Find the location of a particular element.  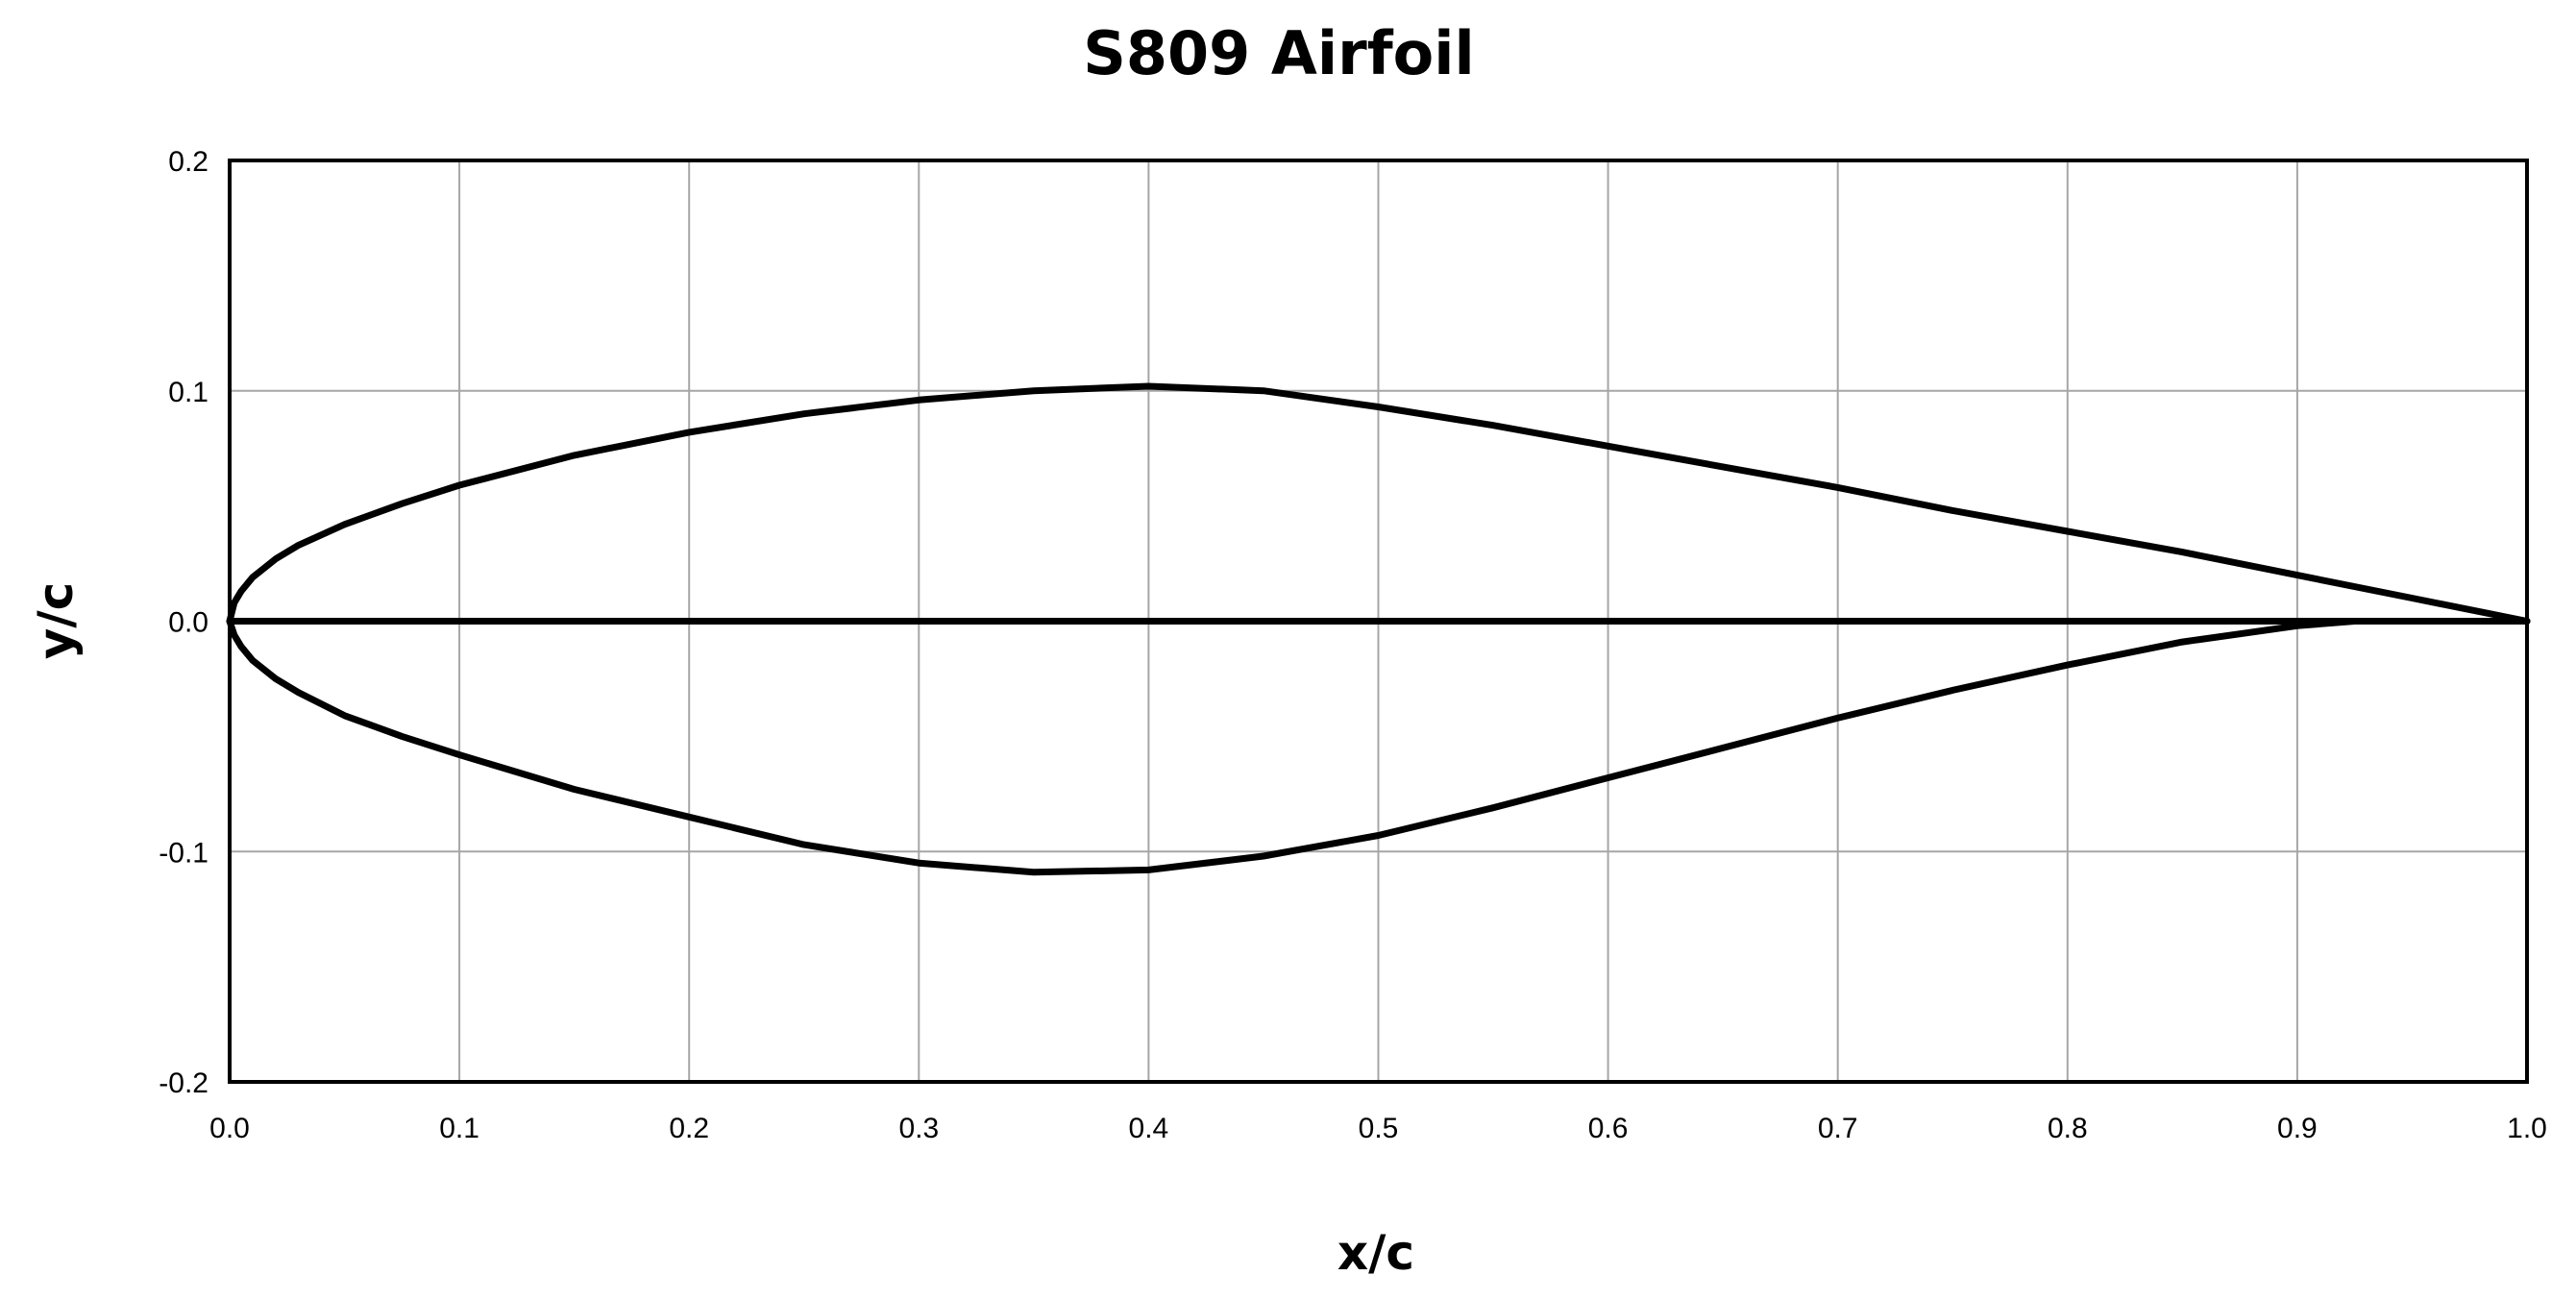

y-tick-label: -0.1 is located at coordinates (184, 853).